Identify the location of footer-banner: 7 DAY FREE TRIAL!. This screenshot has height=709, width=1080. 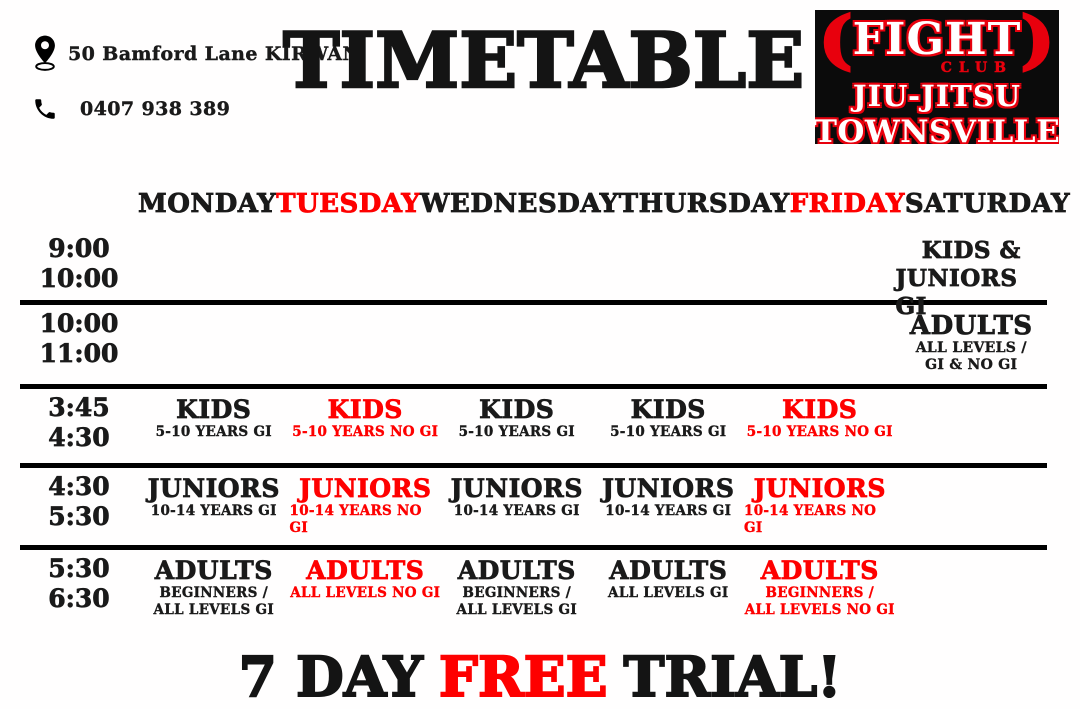
(540, 676).